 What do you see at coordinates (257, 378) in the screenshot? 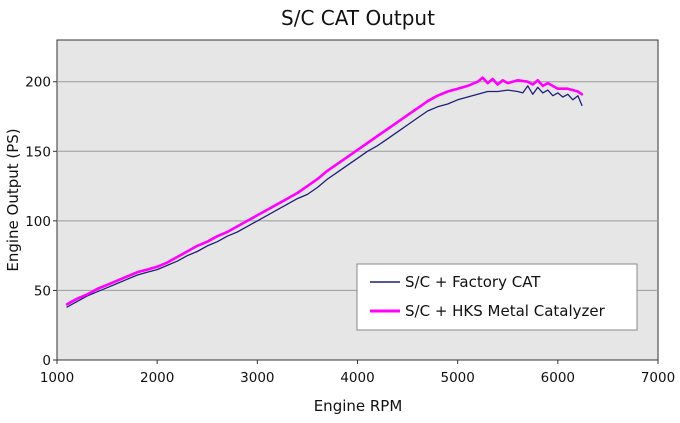
I see `x-tick-label: 3000` at bounding box center [257, 378].